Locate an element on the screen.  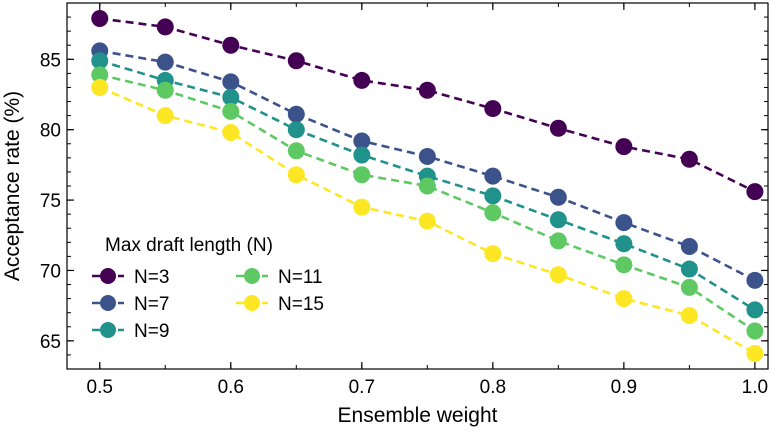
x-tick-label: 0.8 is located at coordinates (493, 387).